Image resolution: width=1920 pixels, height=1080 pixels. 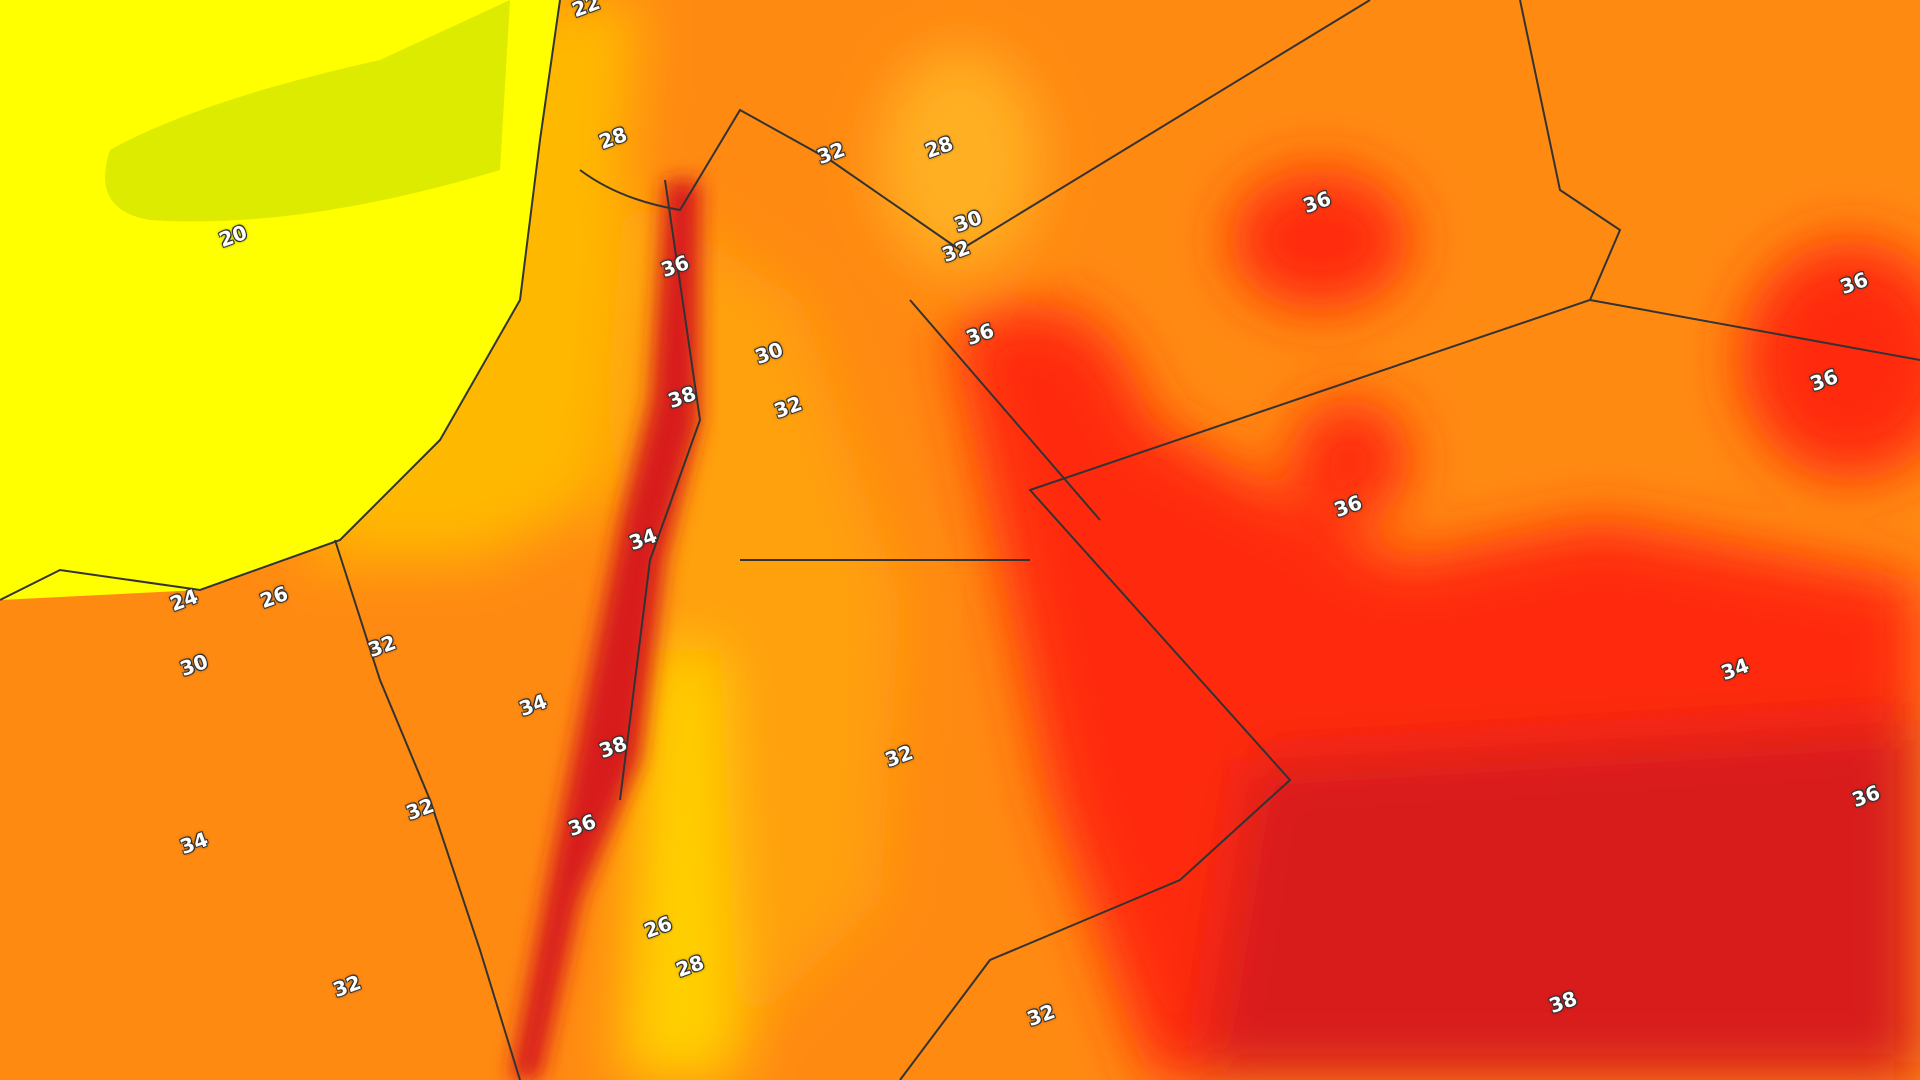 I want to click on sea-cool-patch, so click(x=307, y=111).